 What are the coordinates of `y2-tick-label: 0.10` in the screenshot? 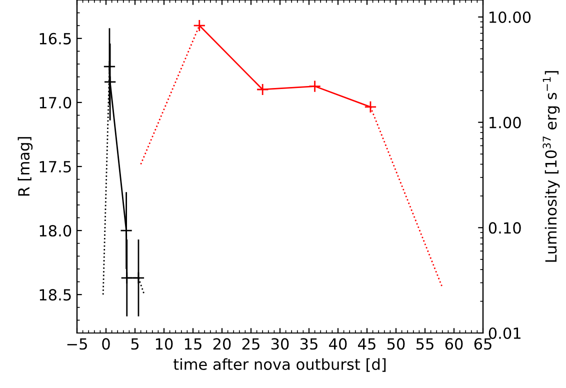 It's located at (504, 228).